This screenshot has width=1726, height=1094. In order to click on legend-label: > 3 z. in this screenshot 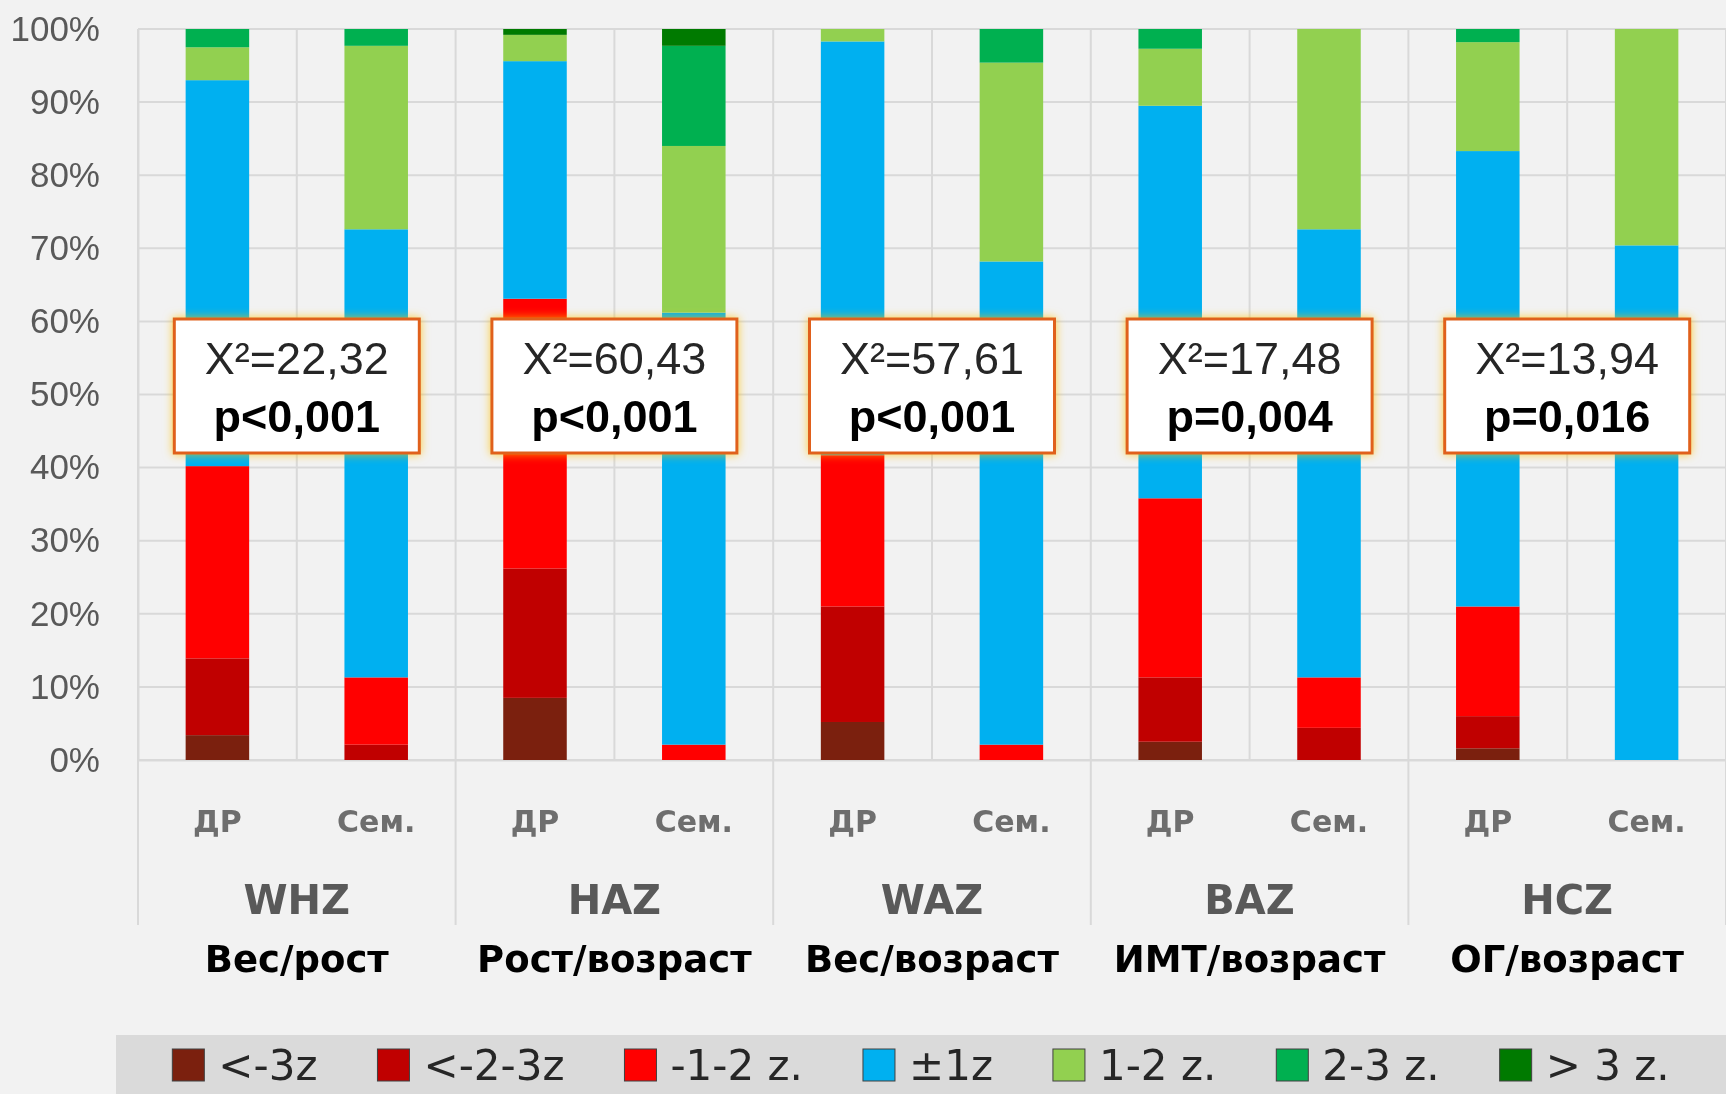, I will do `click(1607, 1065)`.